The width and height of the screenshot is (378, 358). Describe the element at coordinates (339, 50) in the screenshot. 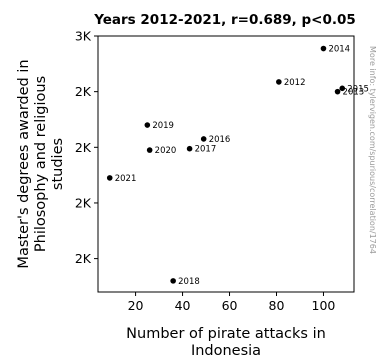

I see `point-label: 2014` at that location.